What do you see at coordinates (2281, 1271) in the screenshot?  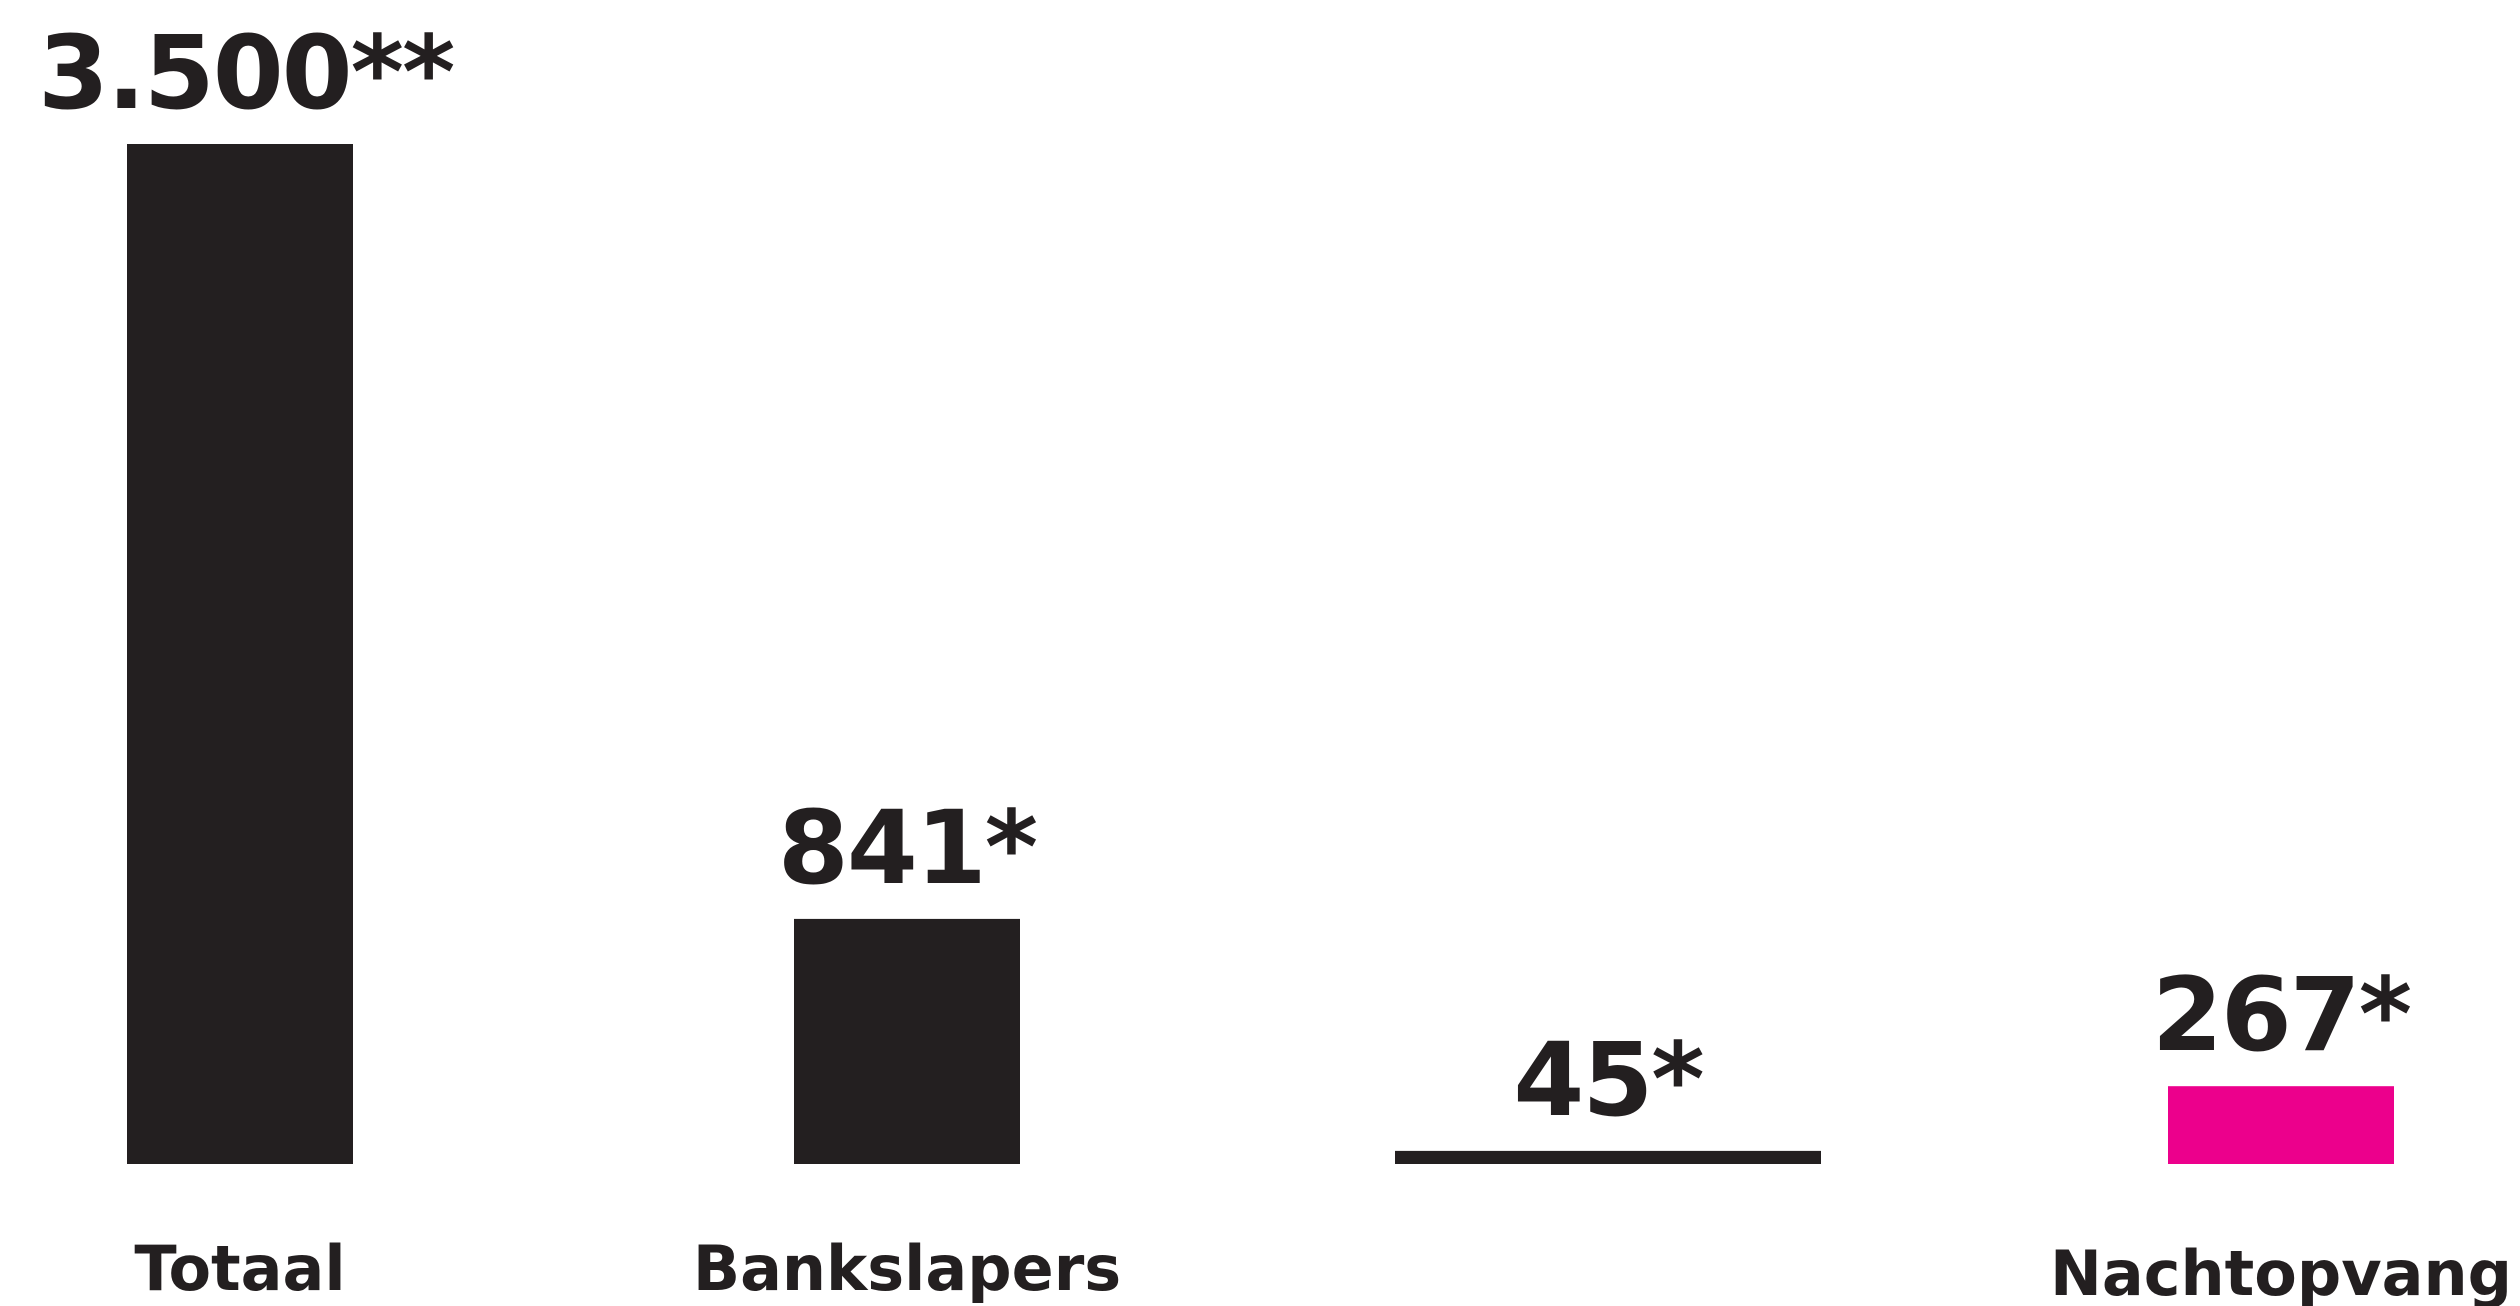 I see `category-label-3: Nachtopvang` at bounding box center [2281, 1271].